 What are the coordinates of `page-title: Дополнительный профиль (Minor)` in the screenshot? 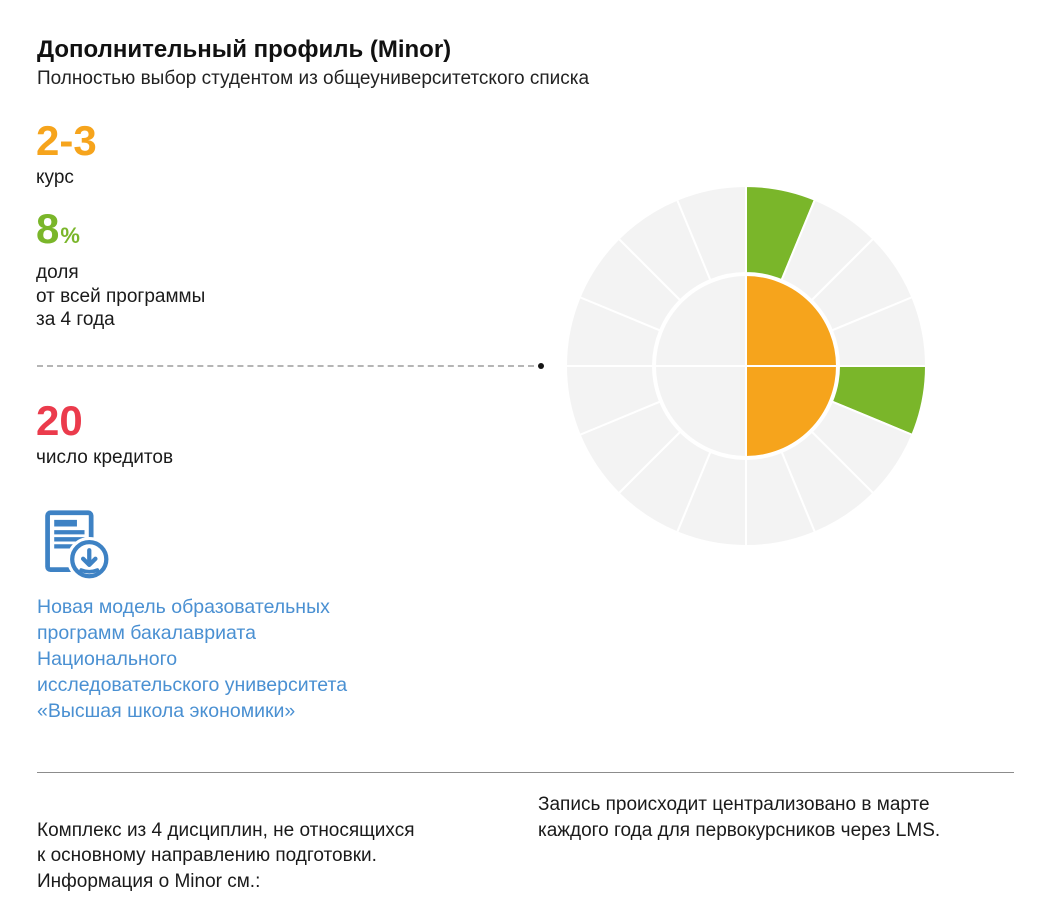 It's located at (244, 49).